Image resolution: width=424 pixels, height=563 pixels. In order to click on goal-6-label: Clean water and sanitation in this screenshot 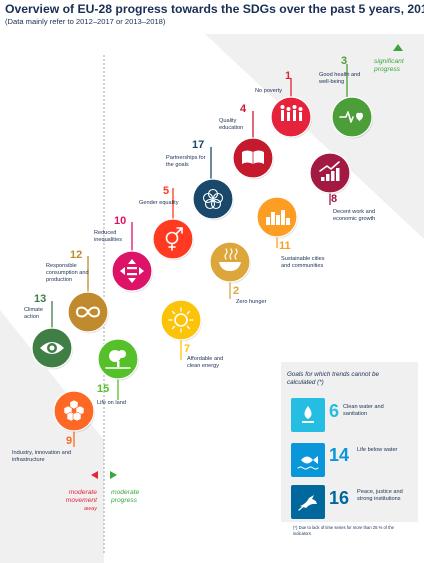, I will do `click(363, 410)`.